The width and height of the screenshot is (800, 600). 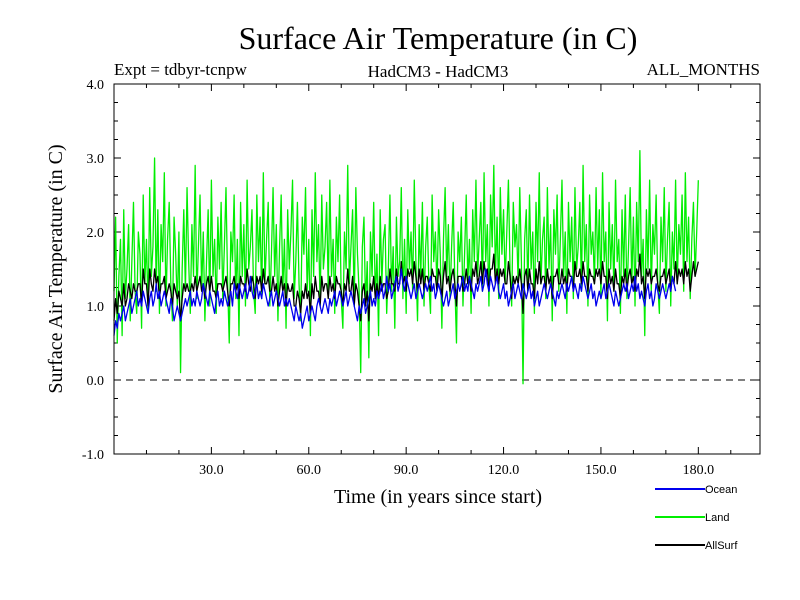 What do you see at coordinates (703, 69) in the screenshot?
I see `chart-subtitle-right: ALL_MONTHS` at bounding box center [703, 69].